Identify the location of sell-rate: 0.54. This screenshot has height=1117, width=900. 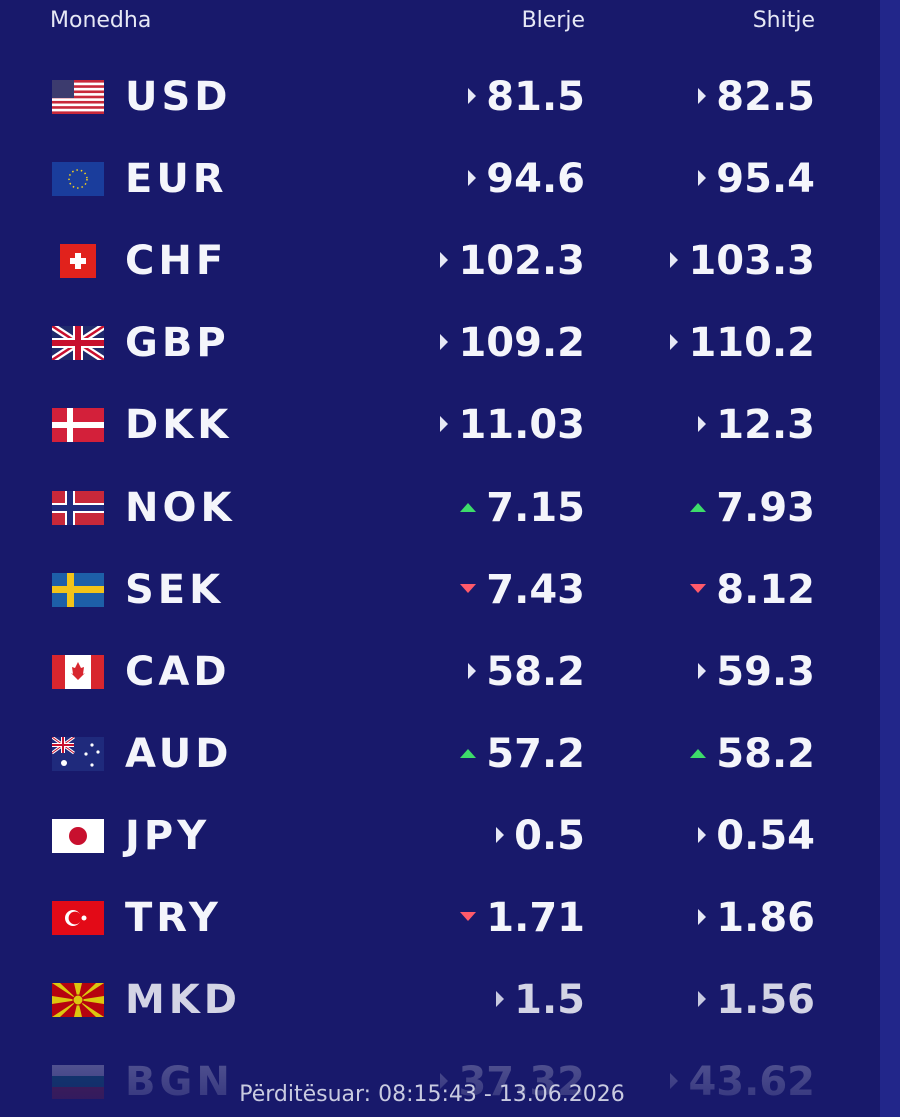
(685, 836).